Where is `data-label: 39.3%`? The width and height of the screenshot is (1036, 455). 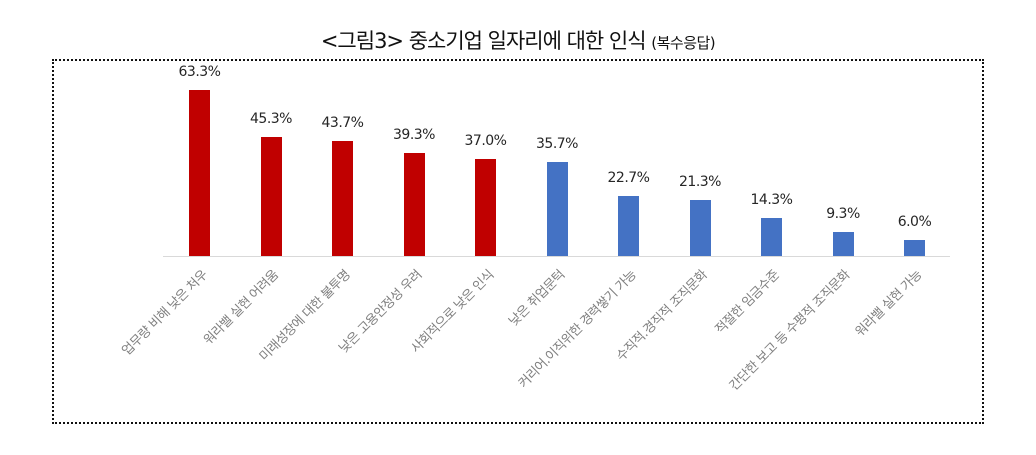
data-label: 39.3% is located at coordinates (414, 134).